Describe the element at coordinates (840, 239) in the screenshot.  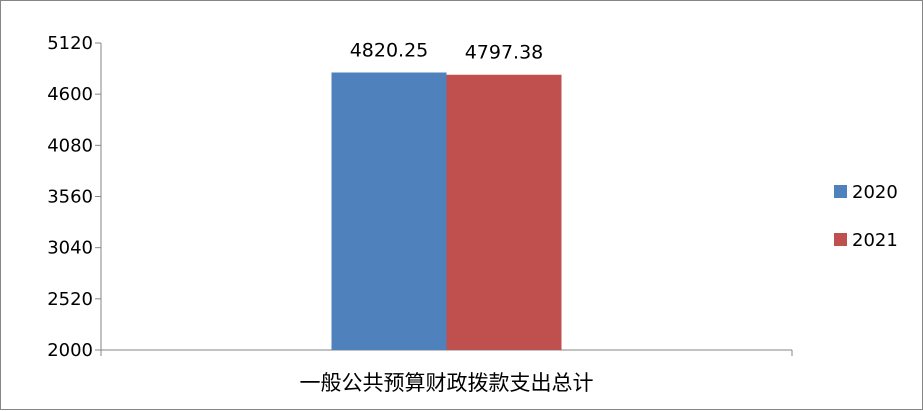
I see `legend-swatch-2021` at that location.